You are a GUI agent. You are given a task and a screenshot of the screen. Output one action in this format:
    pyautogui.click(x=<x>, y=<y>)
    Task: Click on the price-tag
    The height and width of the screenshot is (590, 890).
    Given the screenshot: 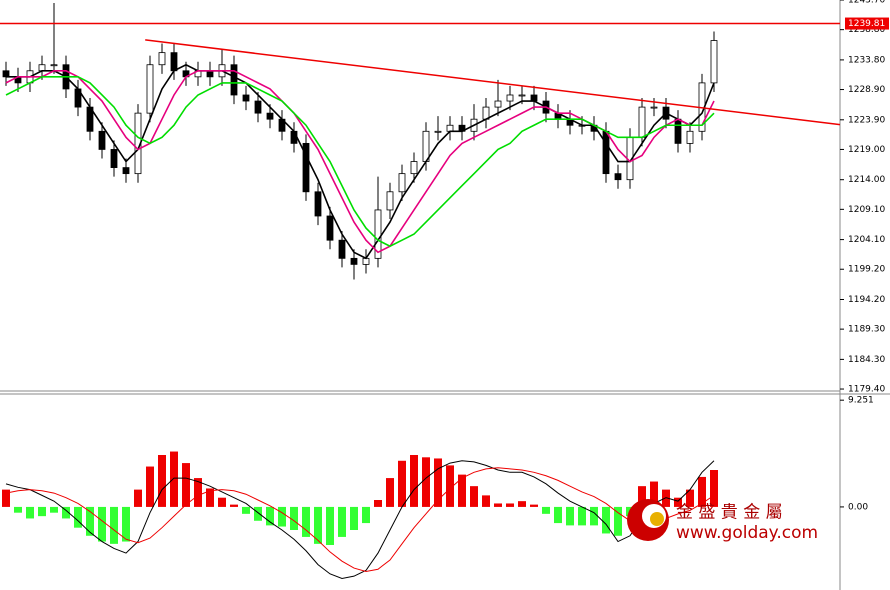 What is the action you would take?
    pyautogui.click(x=867, y=23)
    